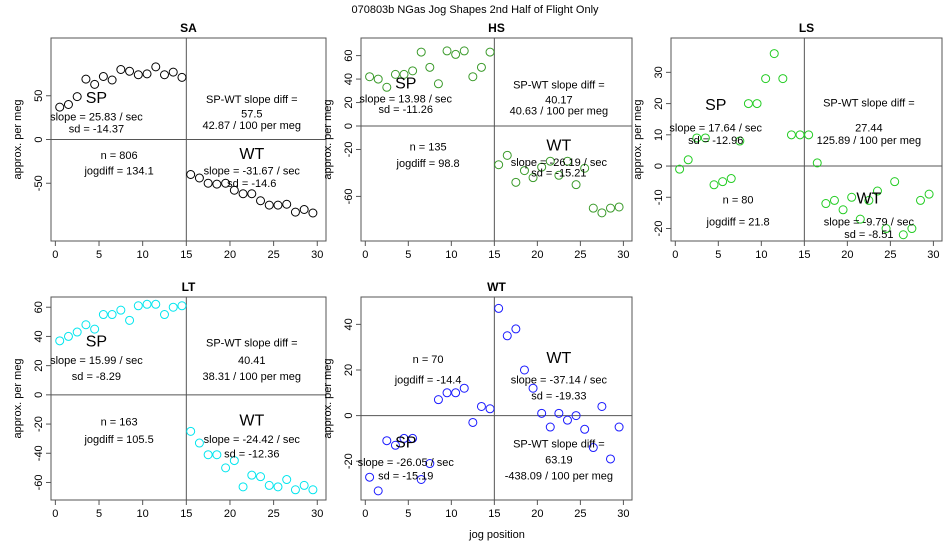  I want to click on y-axis-label: approx. per meg, so click(18, 398).